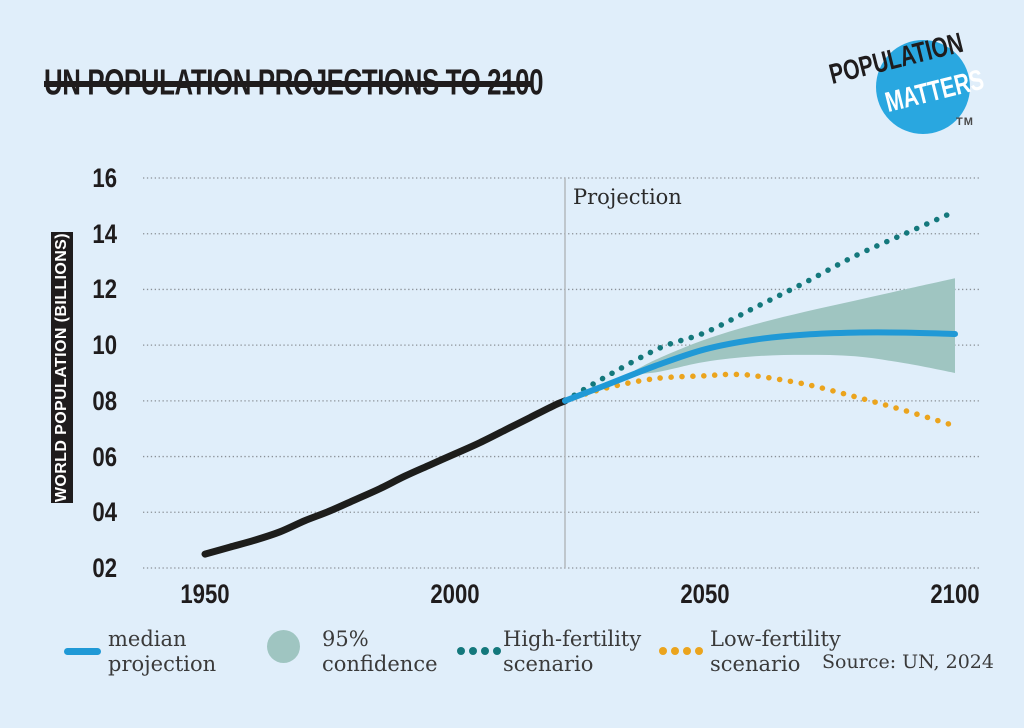  Describe the element at coordinates (104, 289) in the screenshot. I see `y-tick-label: 12` at that location.